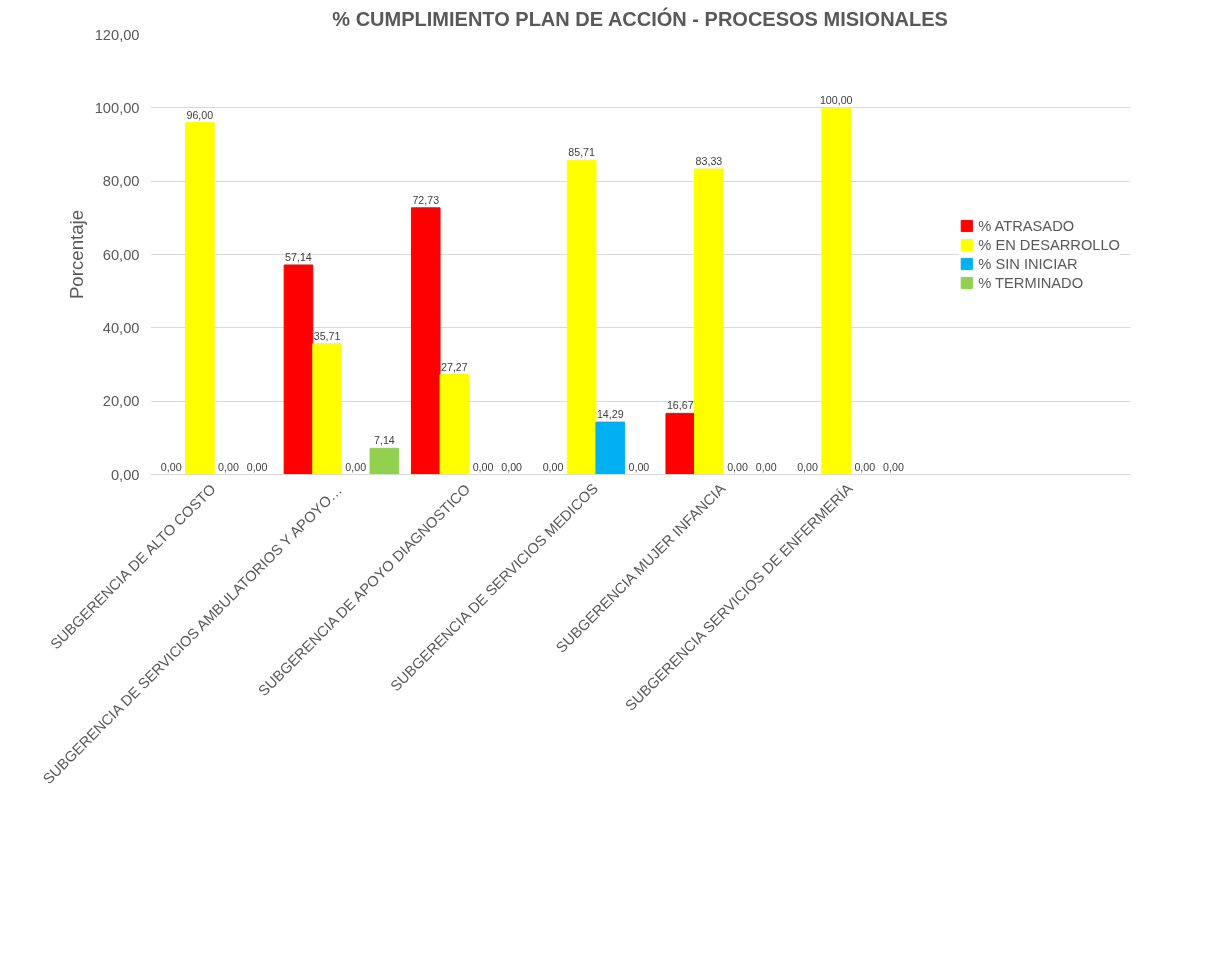 Image resolution: width=1221 pixels, height=978 pixels. What do you see at coordinates (298, 256) in the screenshot?
I see `data-label: 57,14` at bounding box center [298, 256].